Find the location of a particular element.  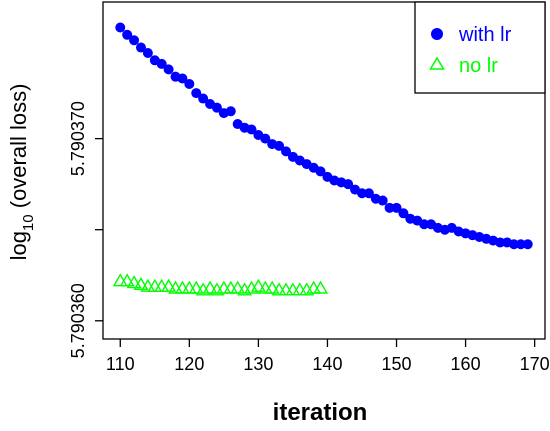

y-axis-title-base: log is located at coordinates (18, 245).